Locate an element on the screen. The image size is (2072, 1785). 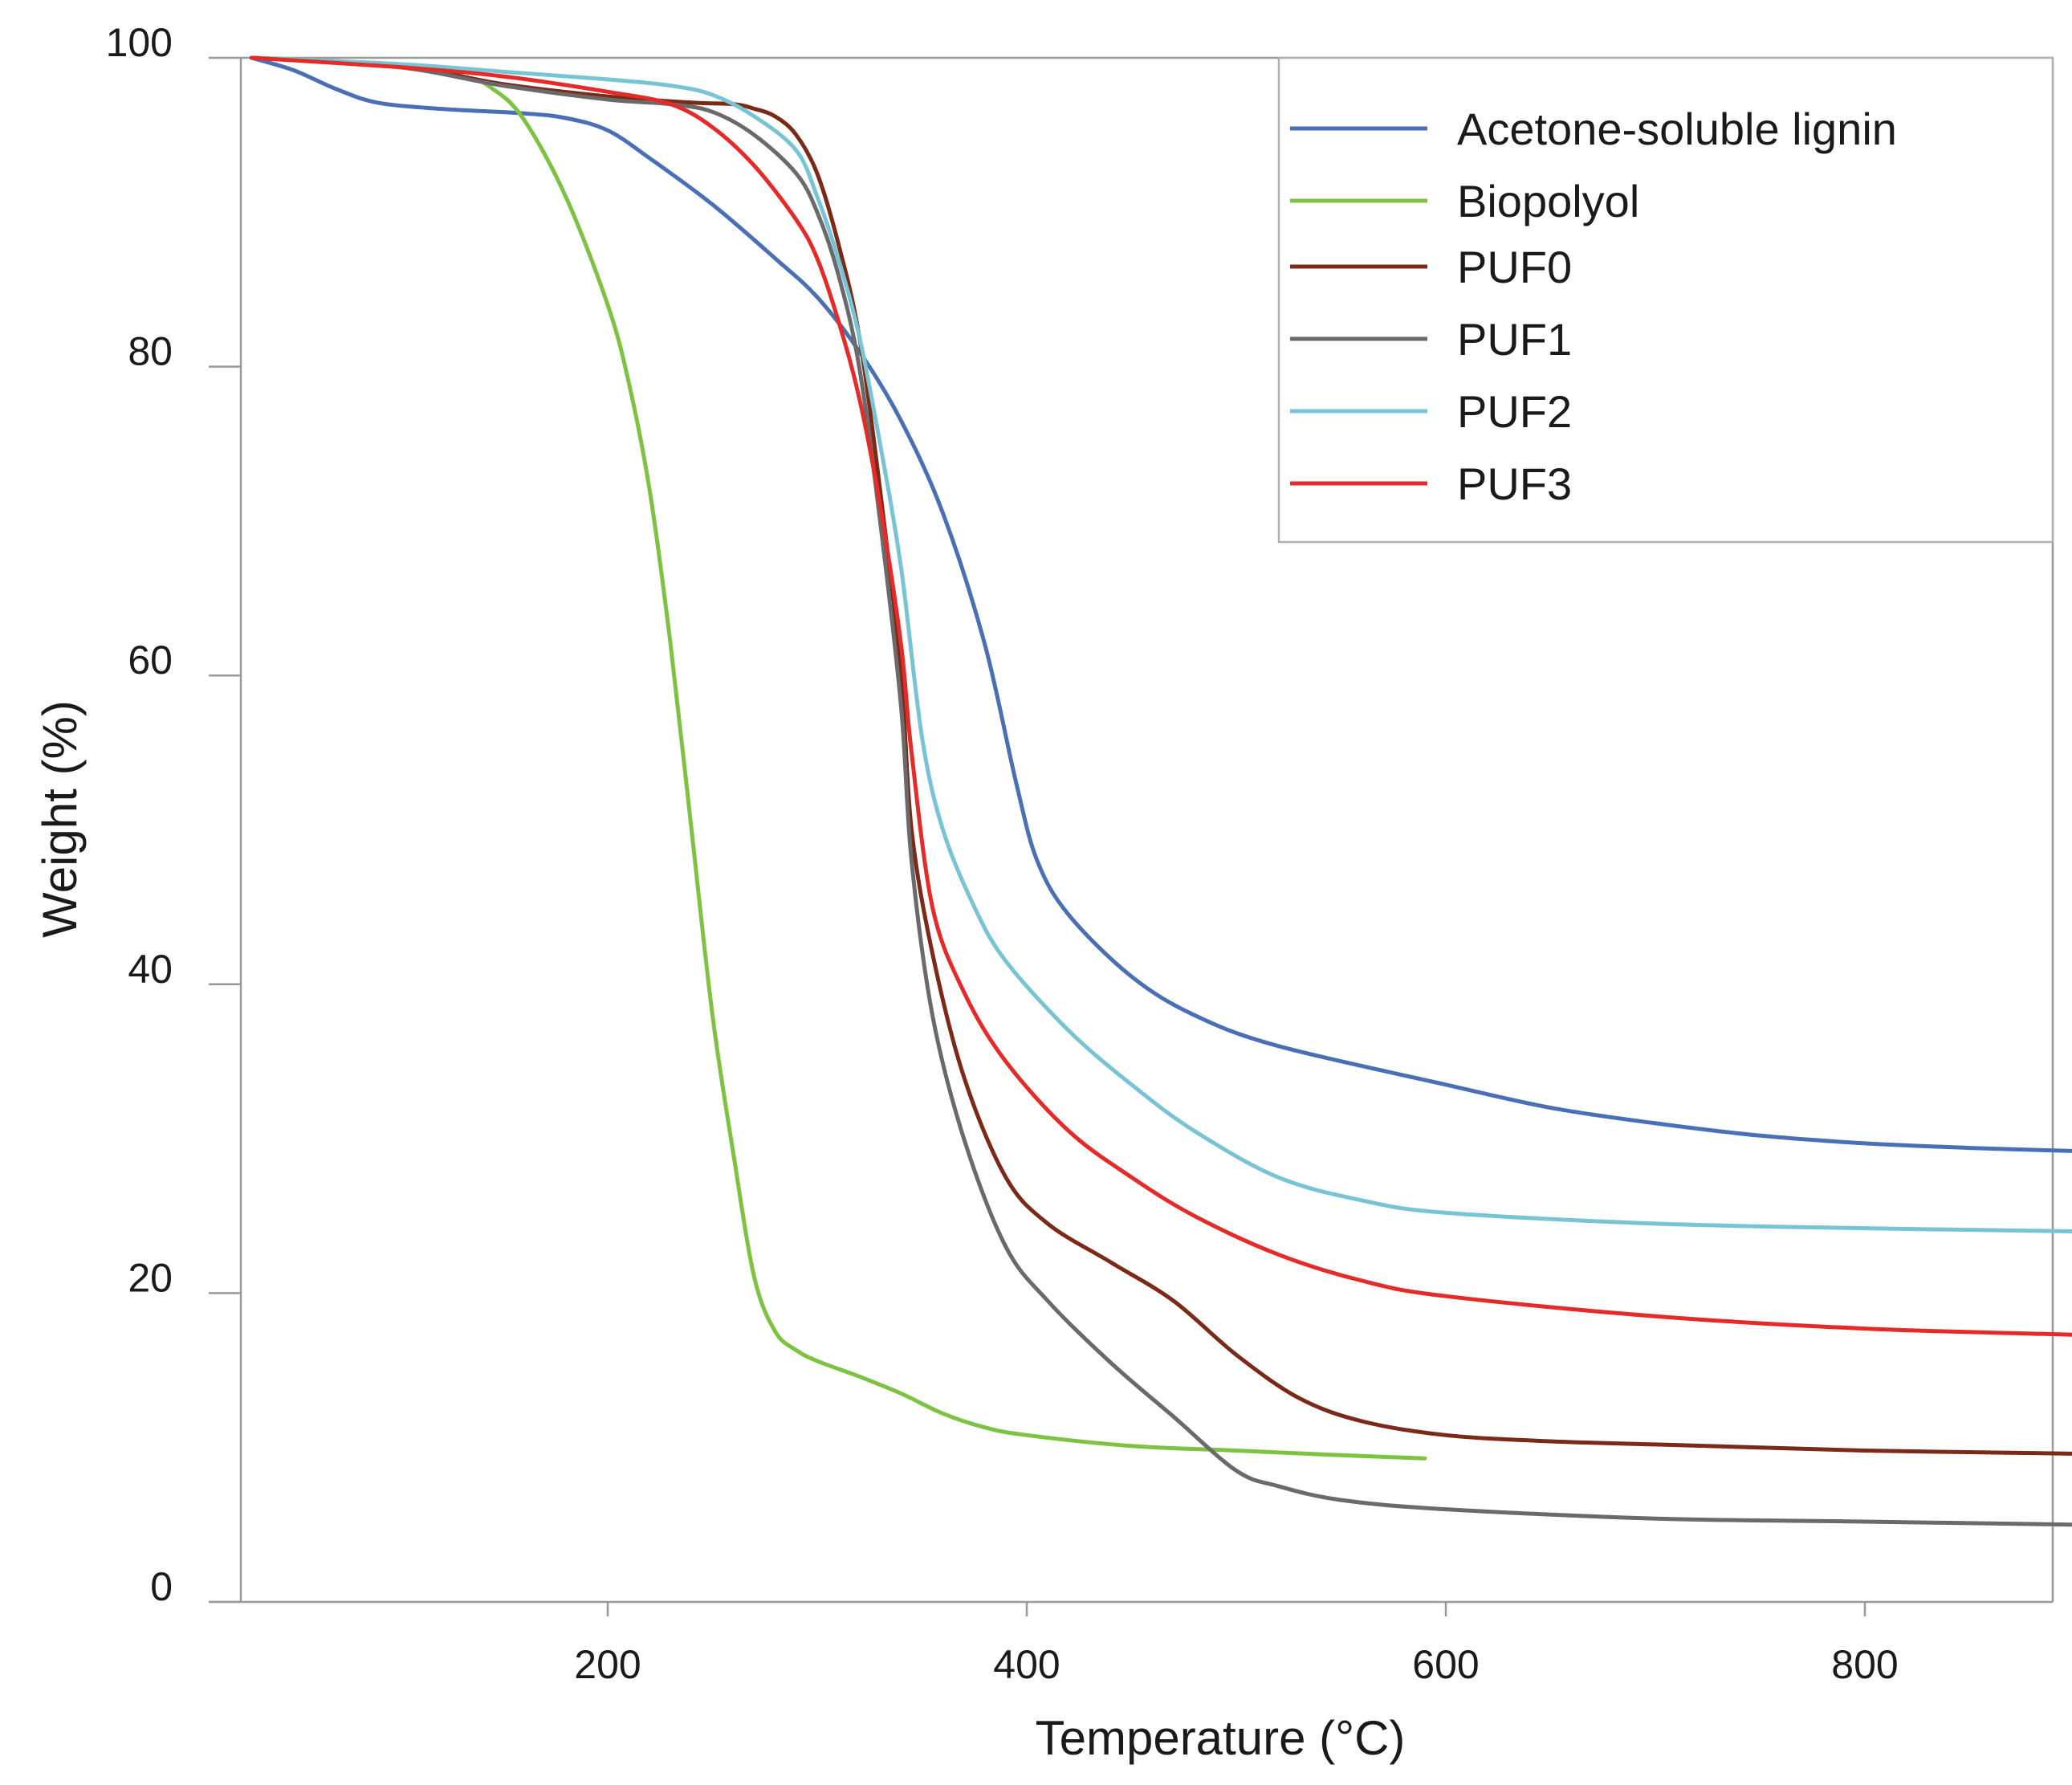
legend-label-biopolyol: Biopolyol is located at coordinates (1548, 201).